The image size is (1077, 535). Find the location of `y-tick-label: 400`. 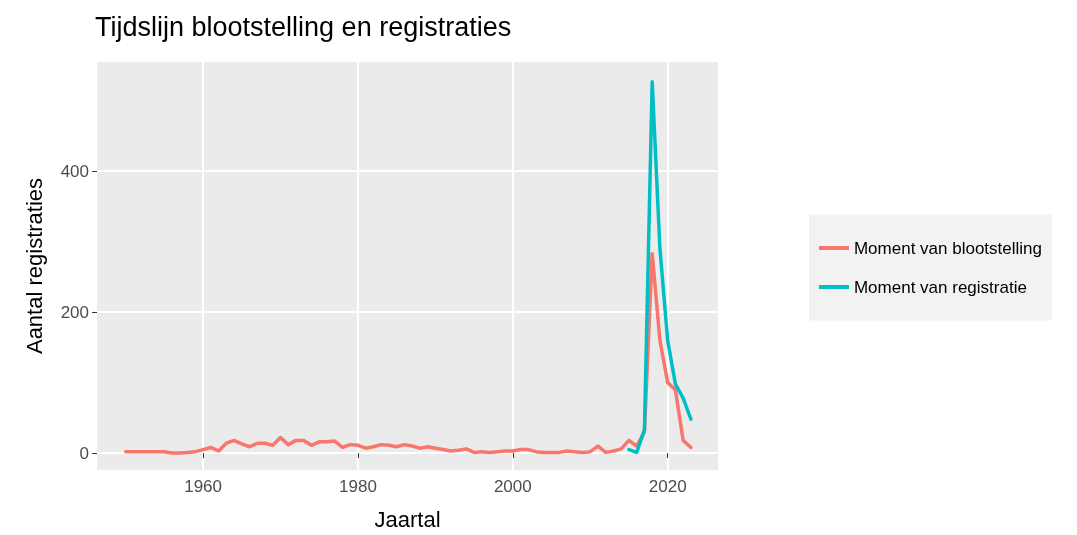

y-tick-label: 400 is located at coordinates (74, 171).